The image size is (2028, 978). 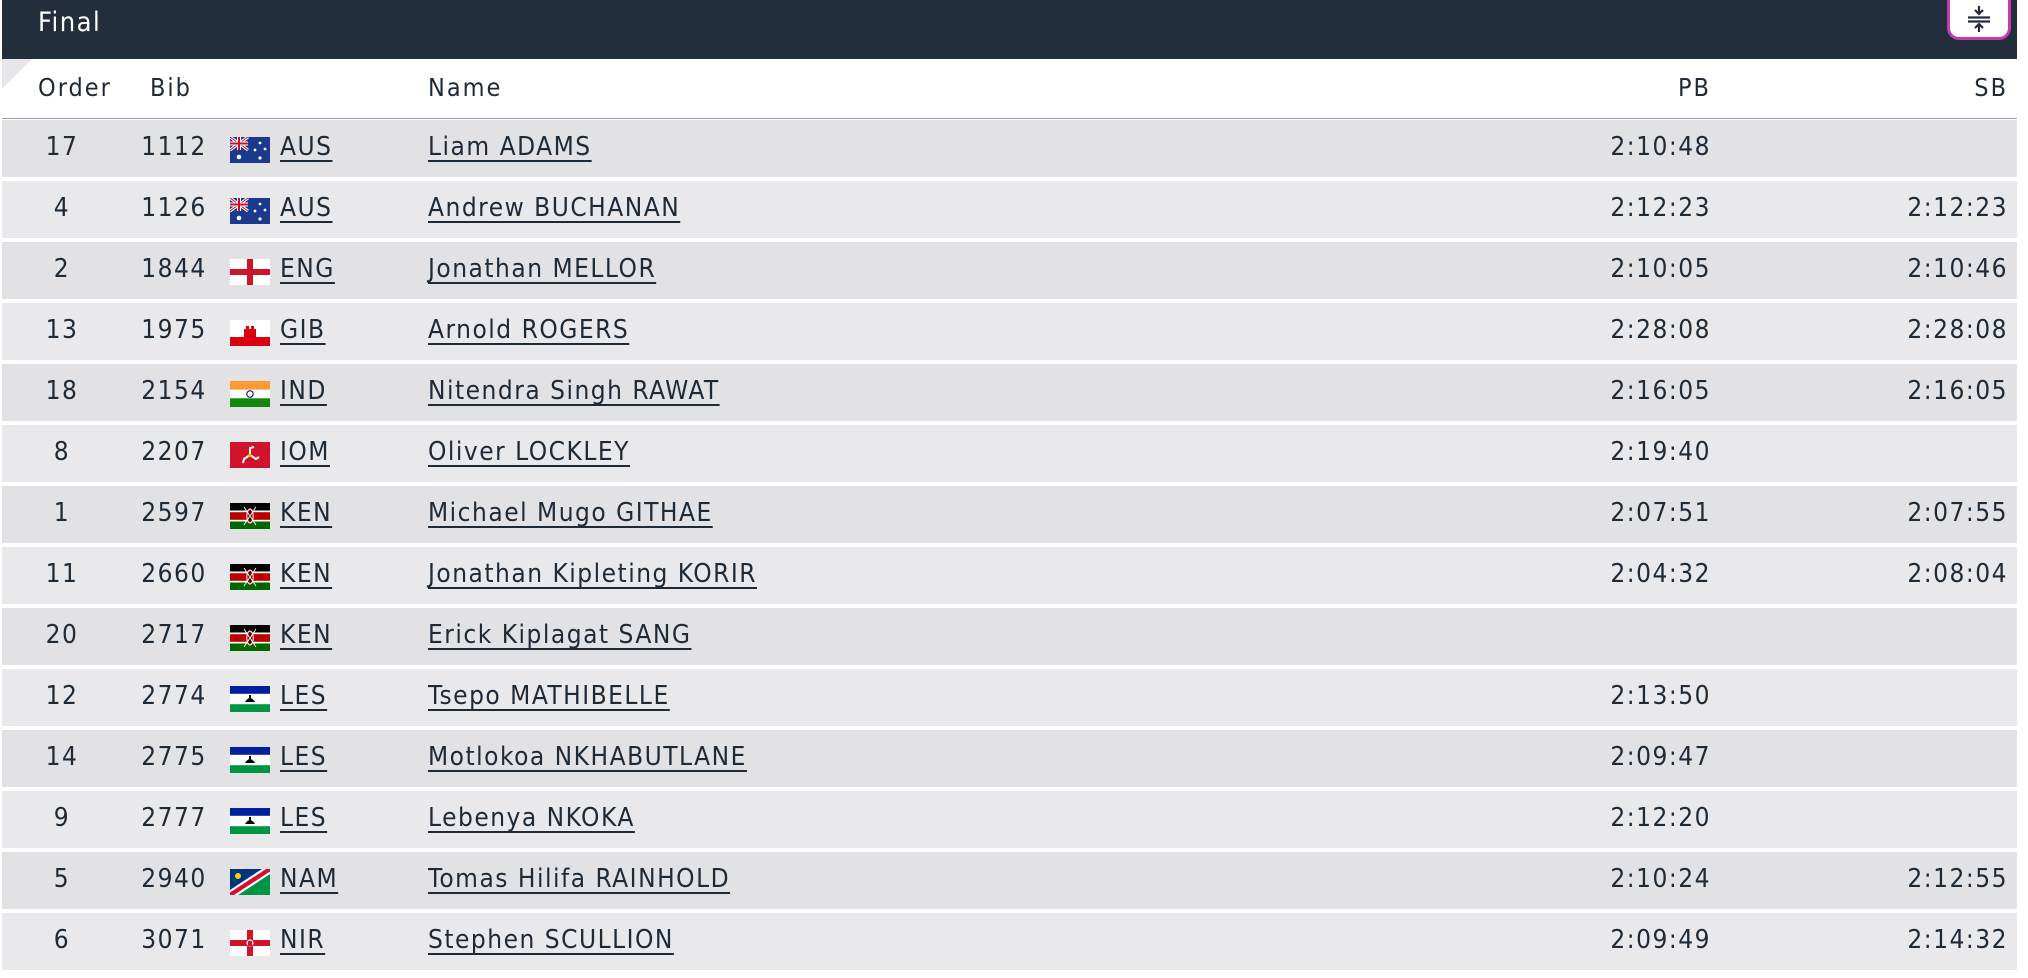 What do you see at coordinates (1660, 879) in the screenshot?
I see `pb-cell: 2:10:24` at bounding box center [1660, 879].